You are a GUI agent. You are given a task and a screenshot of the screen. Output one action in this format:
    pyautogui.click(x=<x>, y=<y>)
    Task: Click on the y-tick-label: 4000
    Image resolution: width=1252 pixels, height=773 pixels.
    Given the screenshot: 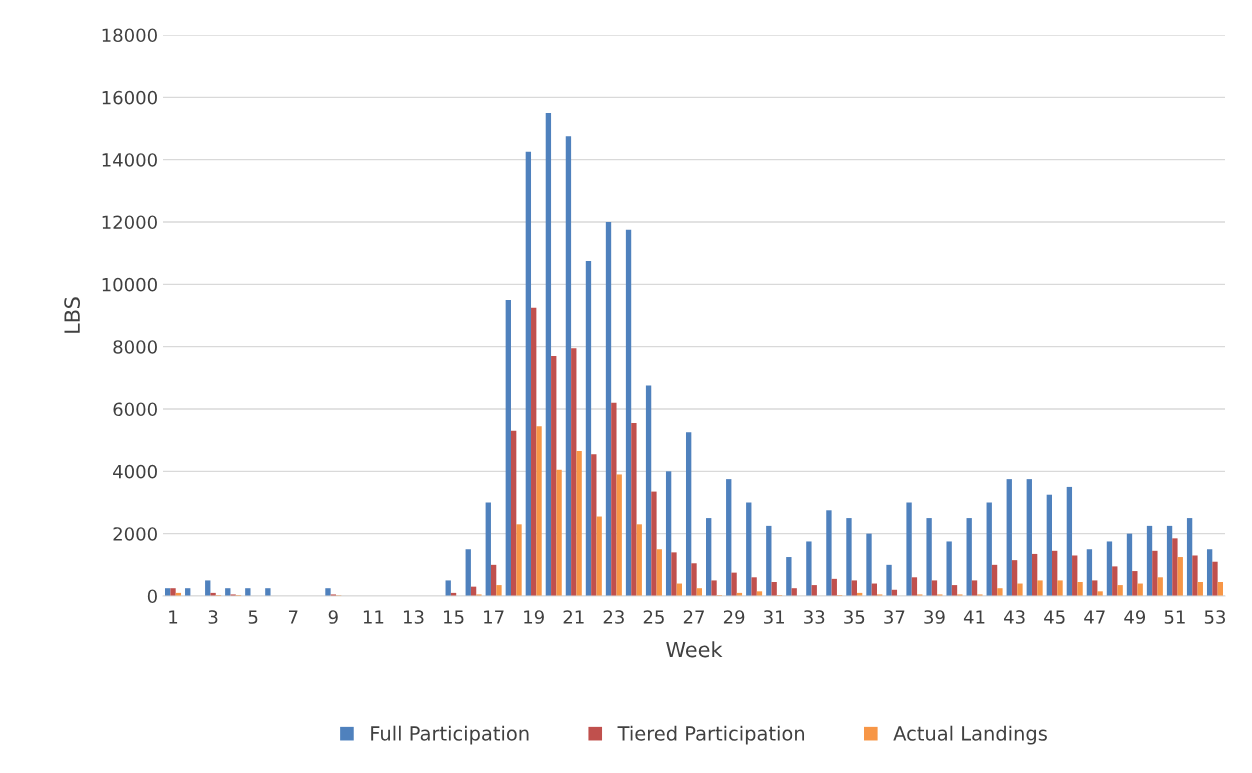 What is the action you would take?
    pyautogui.click(x=135, y=471)
    